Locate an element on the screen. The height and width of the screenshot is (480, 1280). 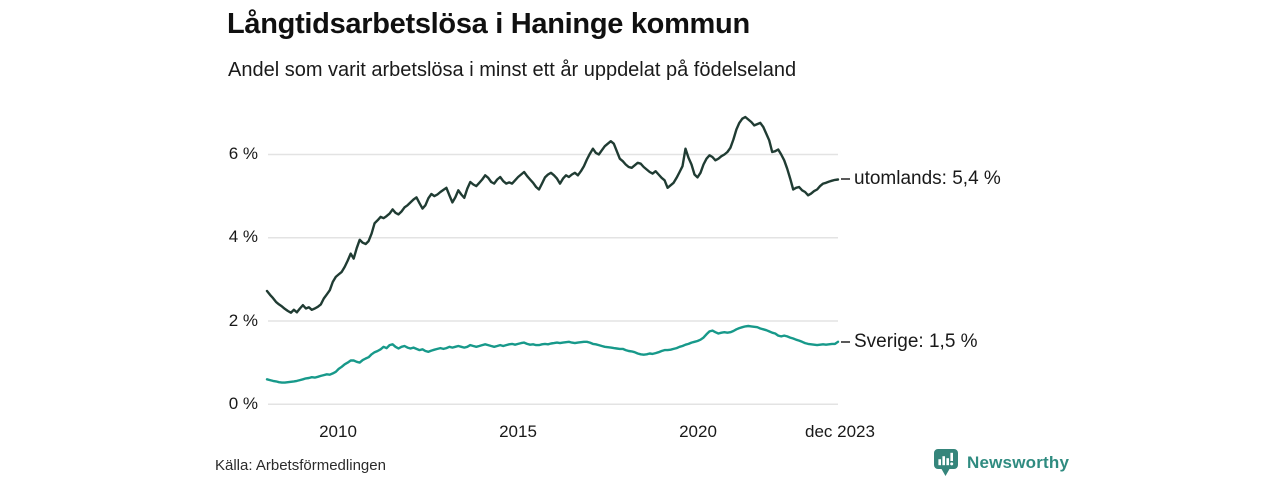
series-line-Sverige is located at coordinates (552, 354).